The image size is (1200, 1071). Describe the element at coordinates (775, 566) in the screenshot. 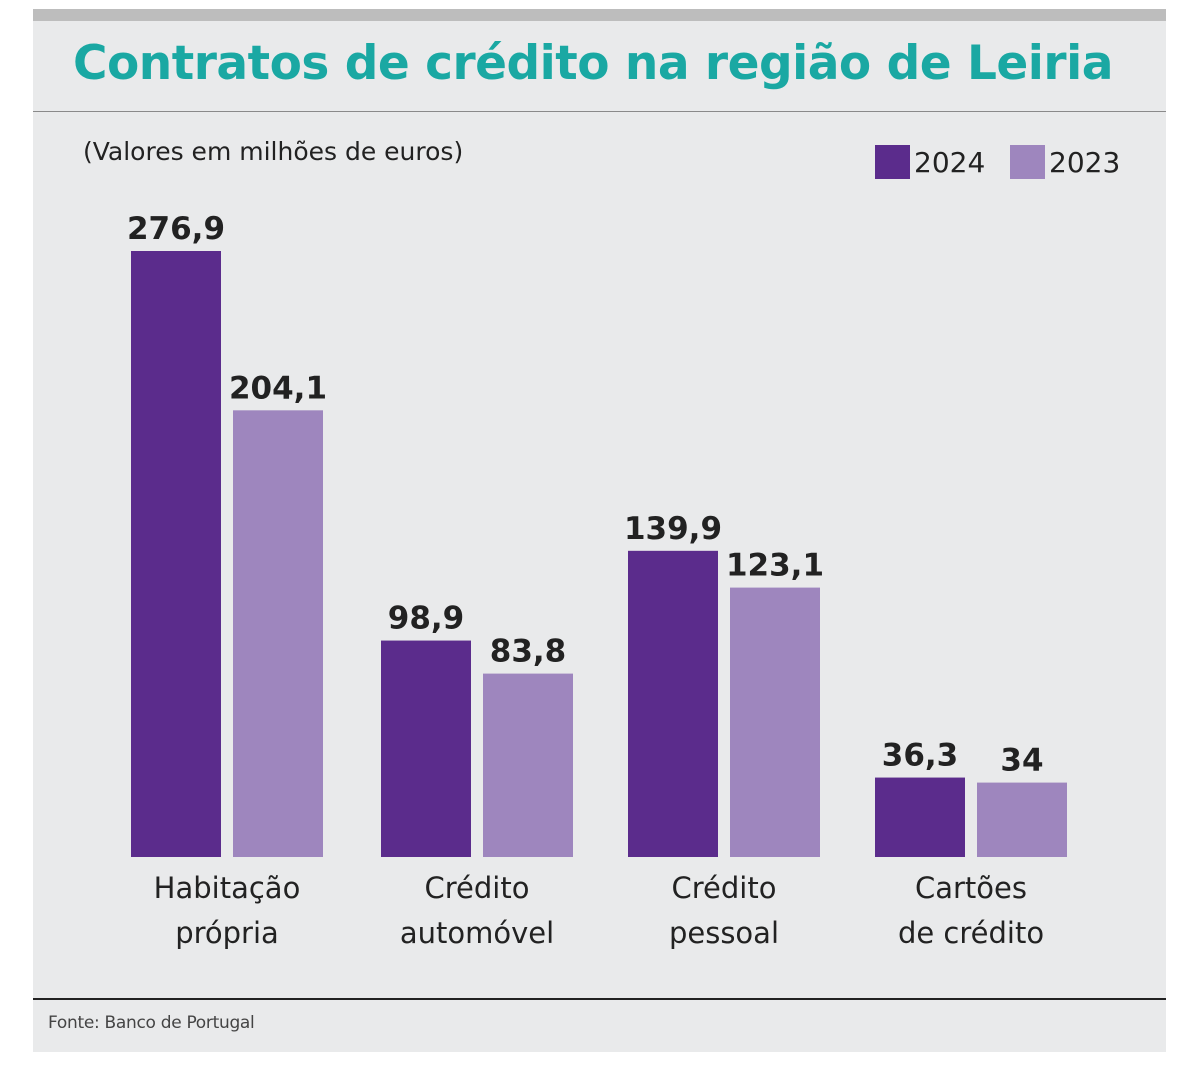

I see `data-label-2023-2: 123,1` at that location.